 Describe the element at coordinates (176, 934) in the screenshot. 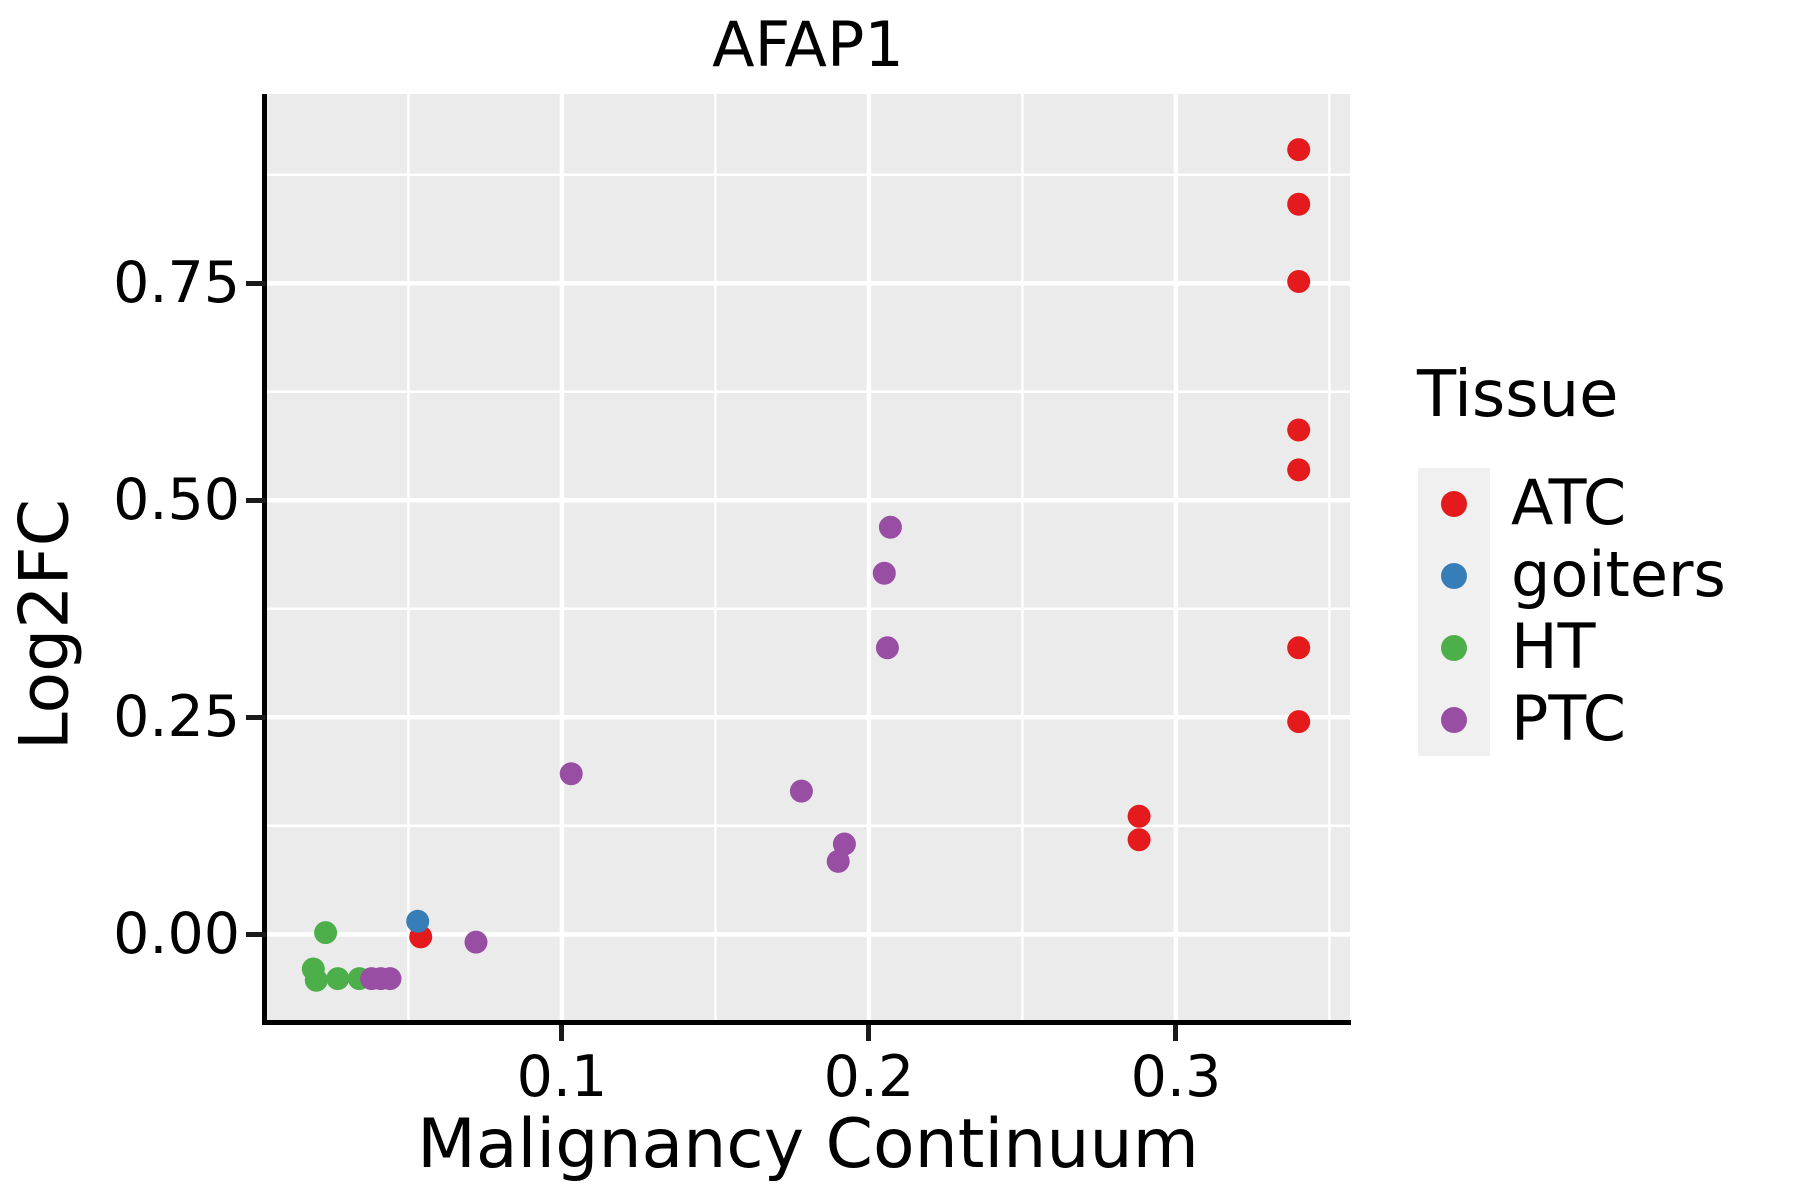

I see `y-tick-label: 0.00` at that location.